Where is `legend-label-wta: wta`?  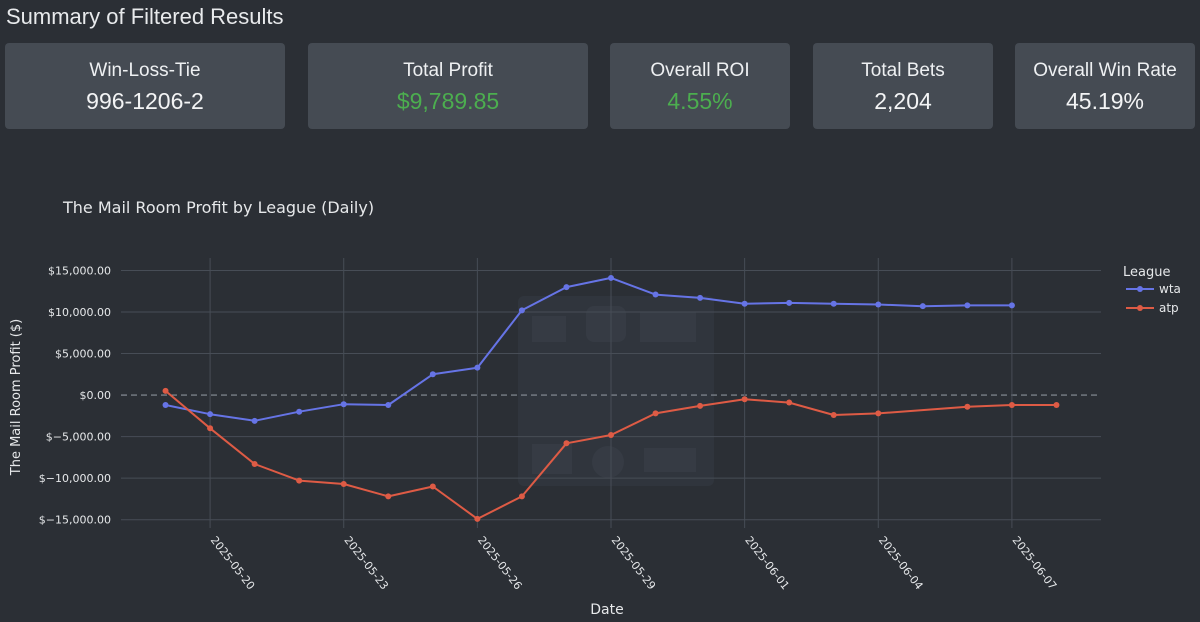
legend-label-wta: wta is located at coordinates (1170, 289).